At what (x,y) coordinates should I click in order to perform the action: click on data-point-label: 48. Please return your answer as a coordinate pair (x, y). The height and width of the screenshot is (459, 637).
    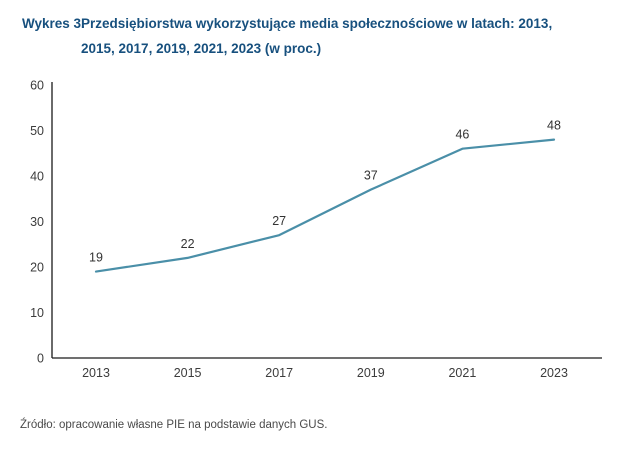
    Looking at the image, I should click on (554, 126).